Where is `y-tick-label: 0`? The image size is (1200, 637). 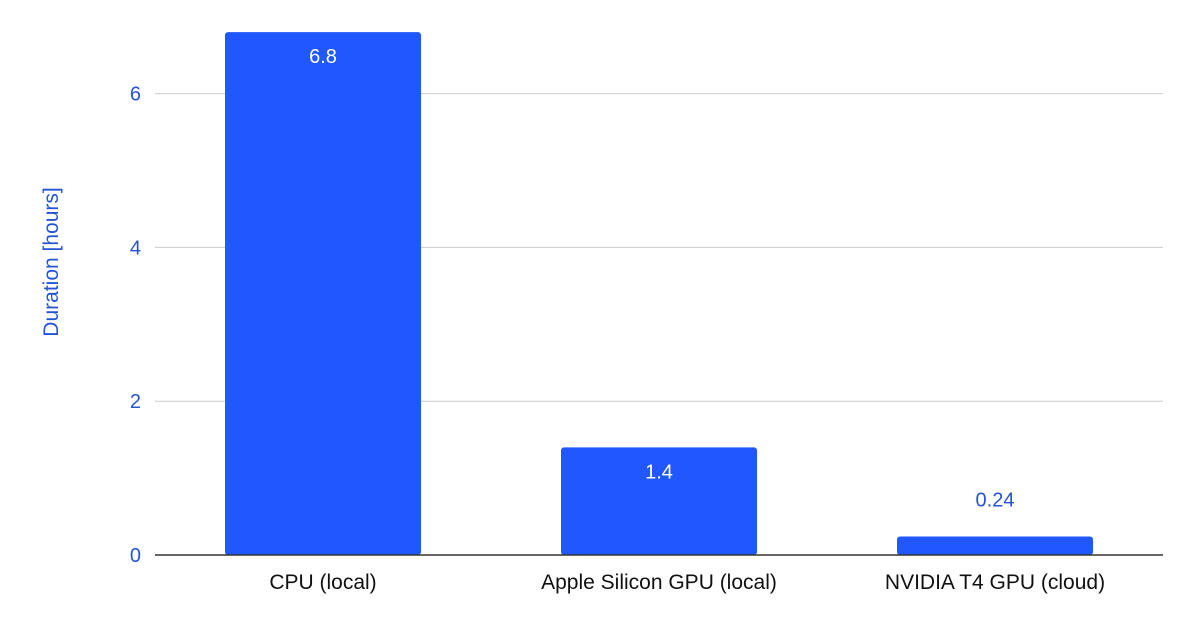
y-tick-label: 0 is located at coordinates (135, 556).